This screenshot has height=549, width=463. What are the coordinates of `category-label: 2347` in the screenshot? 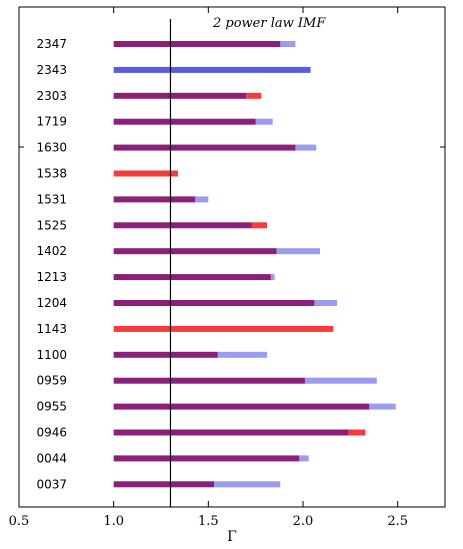 It's located at (51, 44).